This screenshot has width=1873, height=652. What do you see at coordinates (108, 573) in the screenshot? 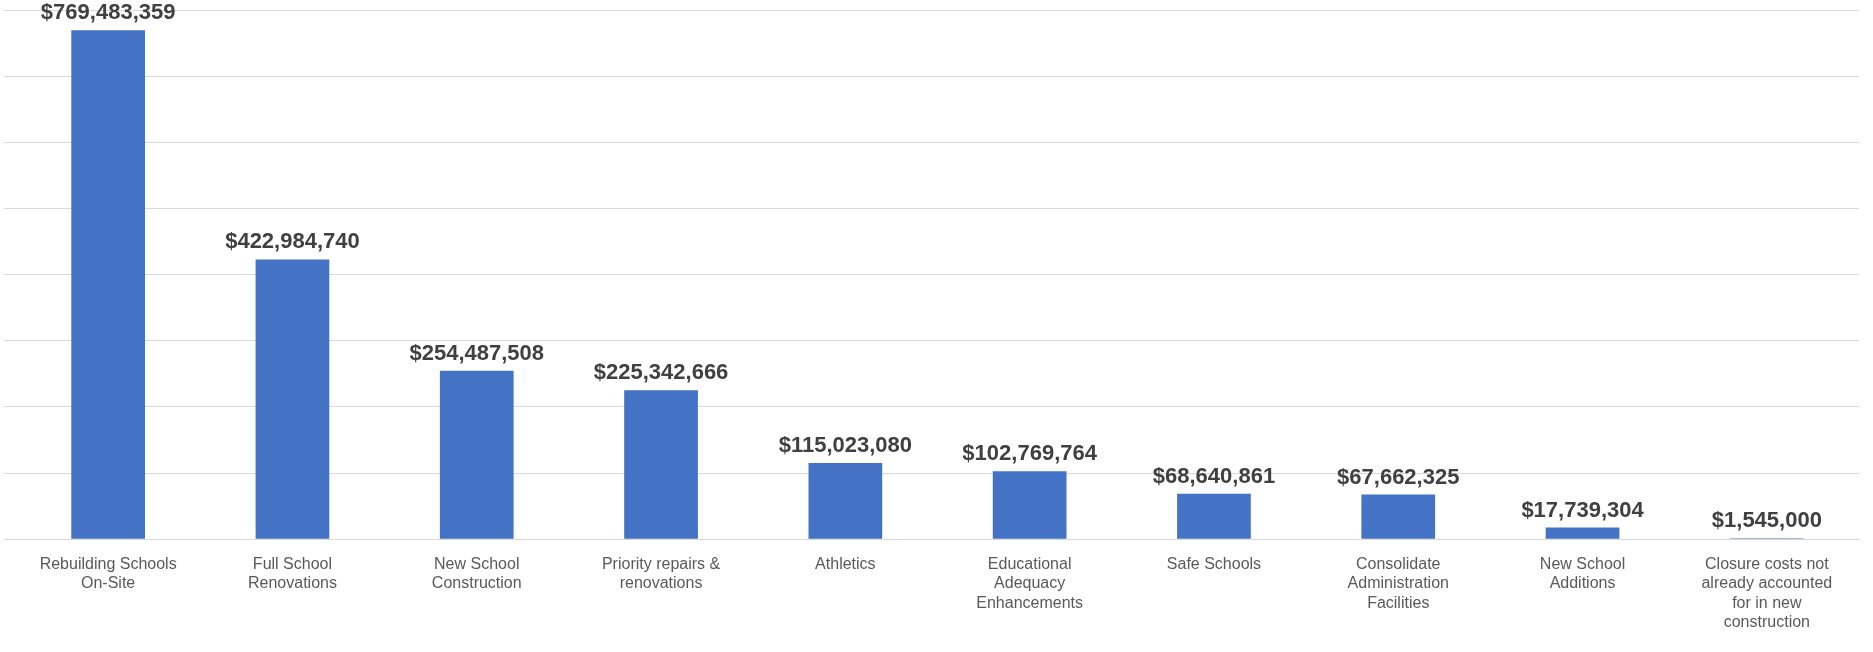
I see `x-tick-label: Rebuilding Schools On-Site` at bounding box center [108, 573].